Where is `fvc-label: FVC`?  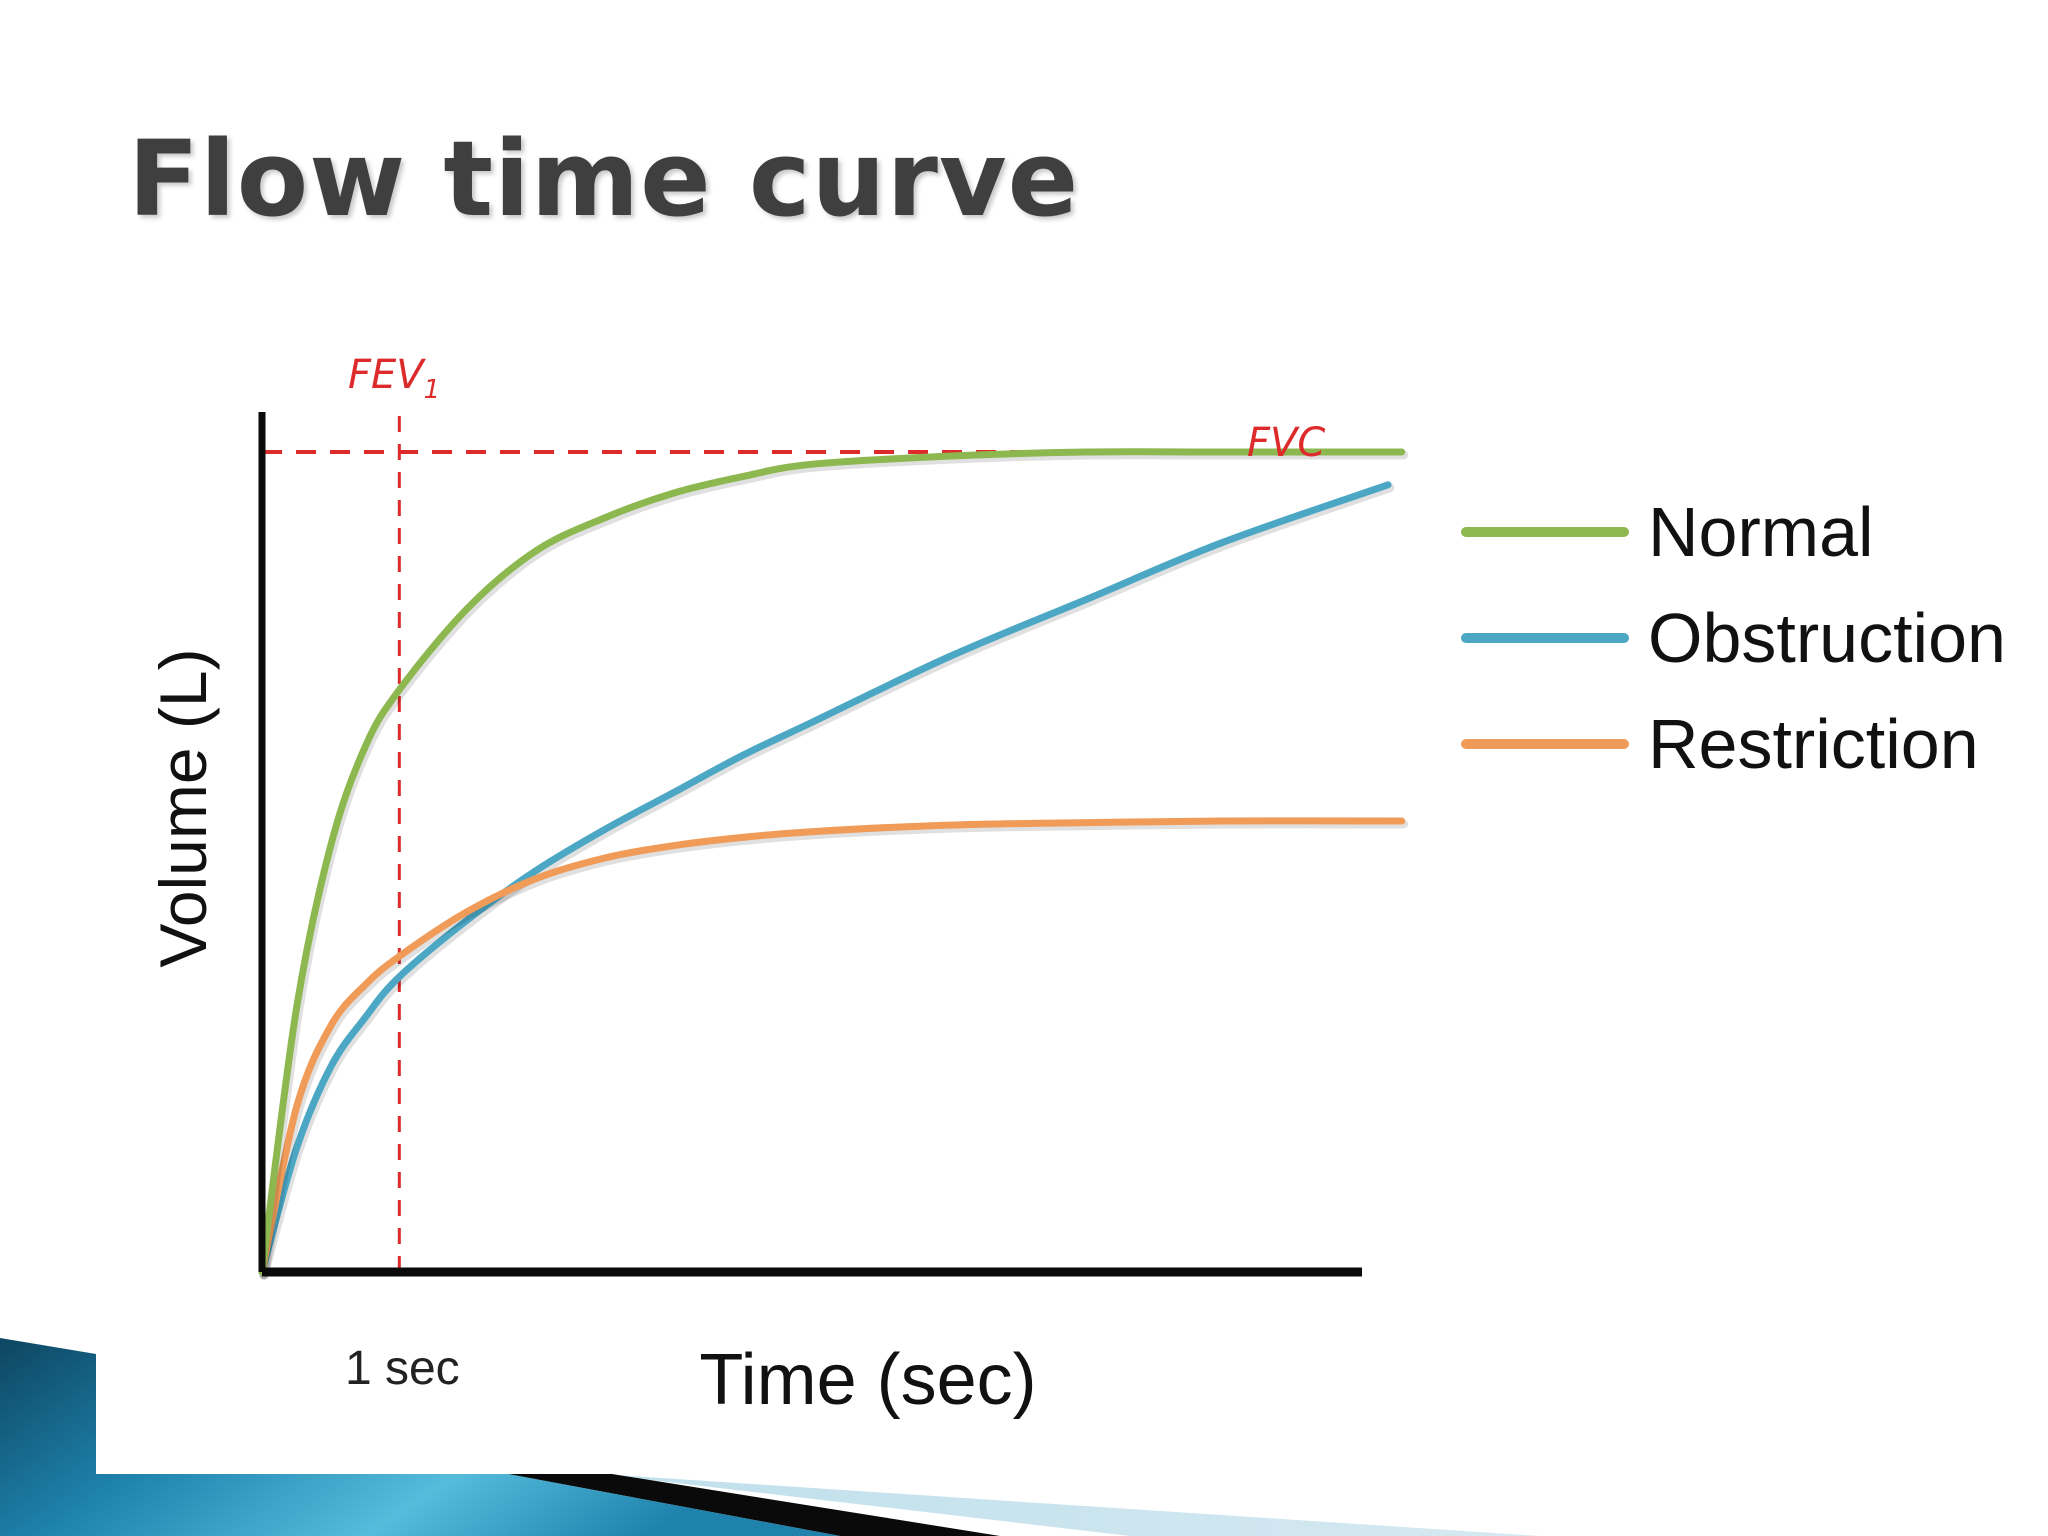 fvc-label: FVC is located at coordinates (1286, 443).